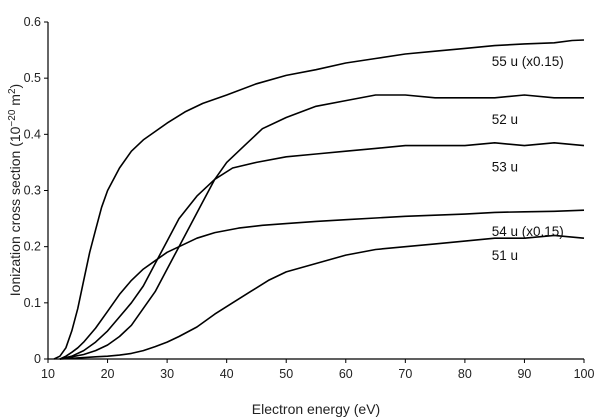  What do you see at coordinates (528, 61) in the screenshot?
I see `series-label-0: 55 u (x0.15)` at bounding box center [528, 61].